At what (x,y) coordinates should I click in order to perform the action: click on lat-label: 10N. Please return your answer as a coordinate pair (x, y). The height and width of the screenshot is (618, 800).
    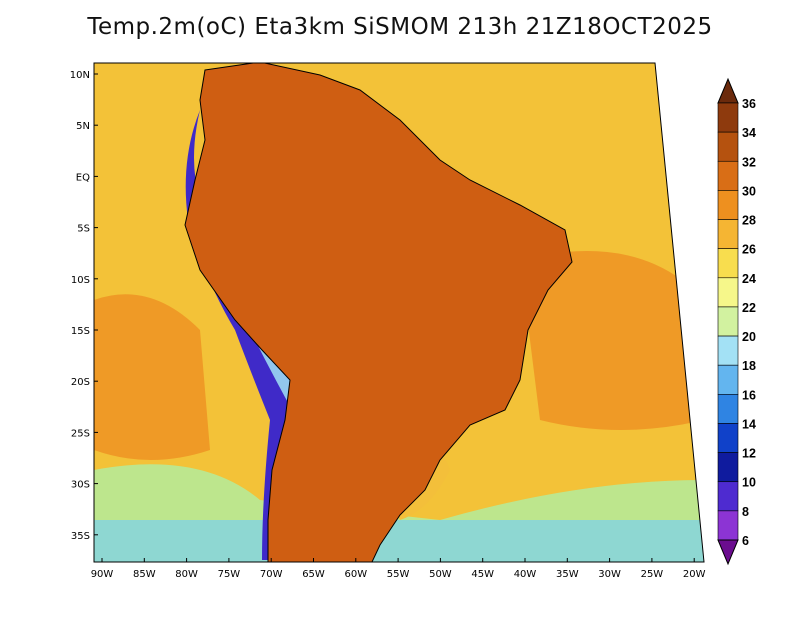
    Looking at the image, I should click on (80, 75).